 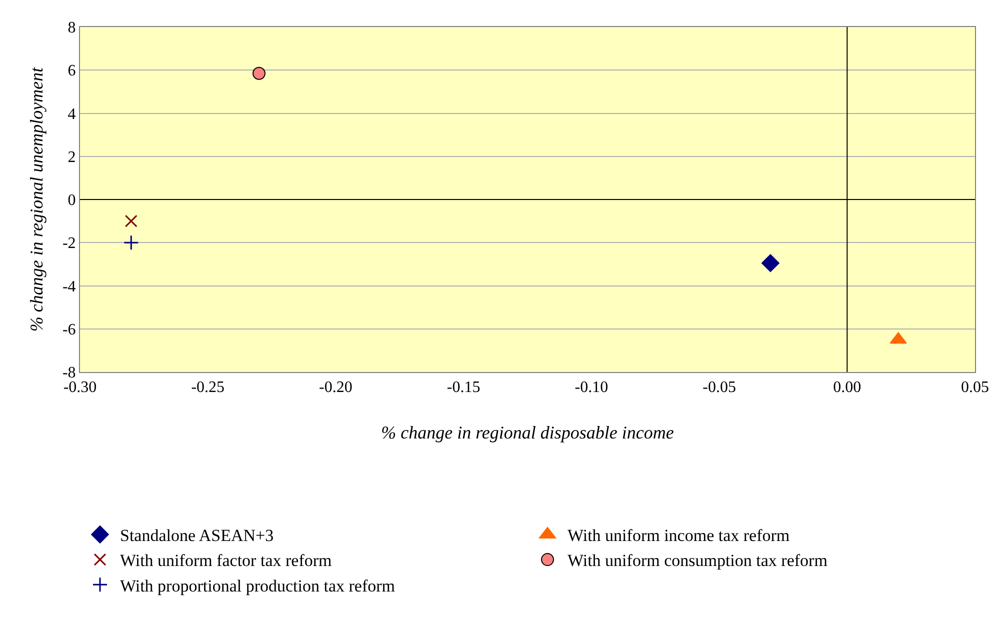 I want to click on legend-label: With uniform consumption tax reform, so click(x=698, y=560).